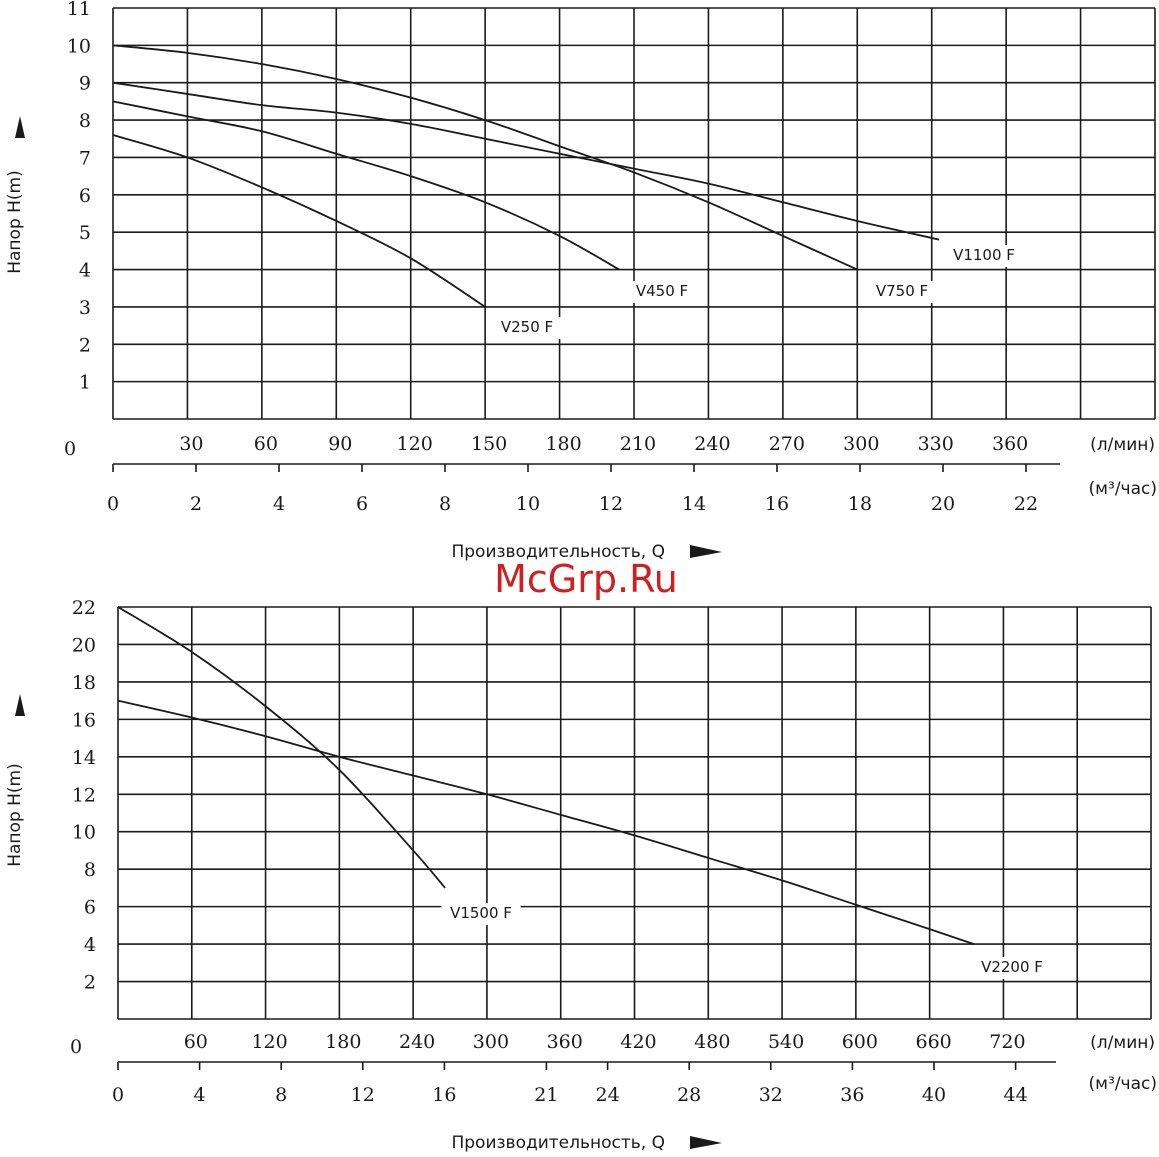  I want to click on x-tick-label: 660, so click(934, 1042).